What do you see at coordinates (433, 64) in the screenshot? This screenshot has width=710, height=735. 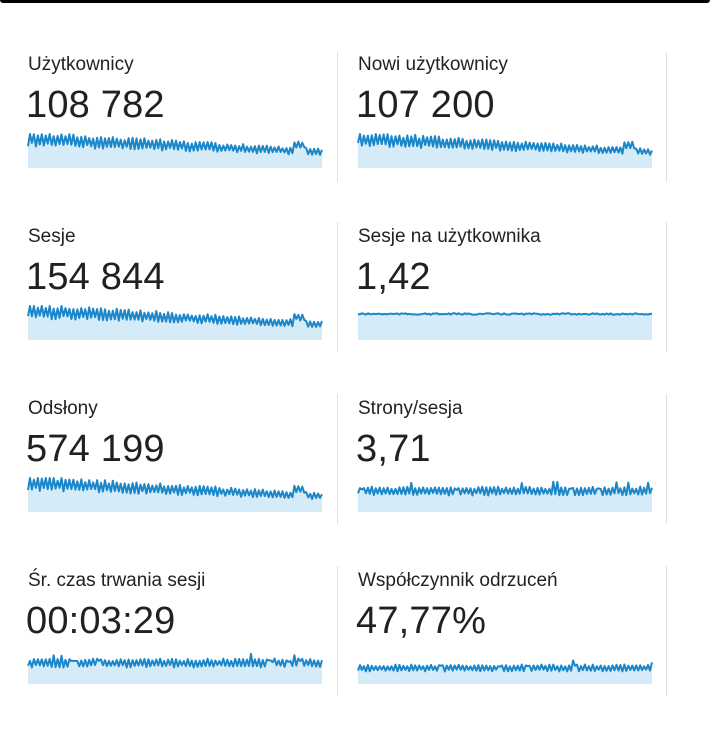 I see `metric-label: Nowi użytkownicy` at bounding box center [433, 64].